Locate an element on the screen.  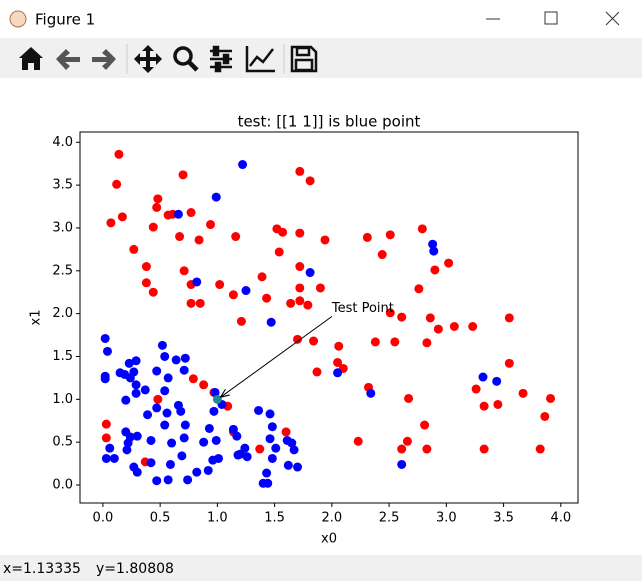
x-tick-label: 3.5 is located at coordinates (503, 518).